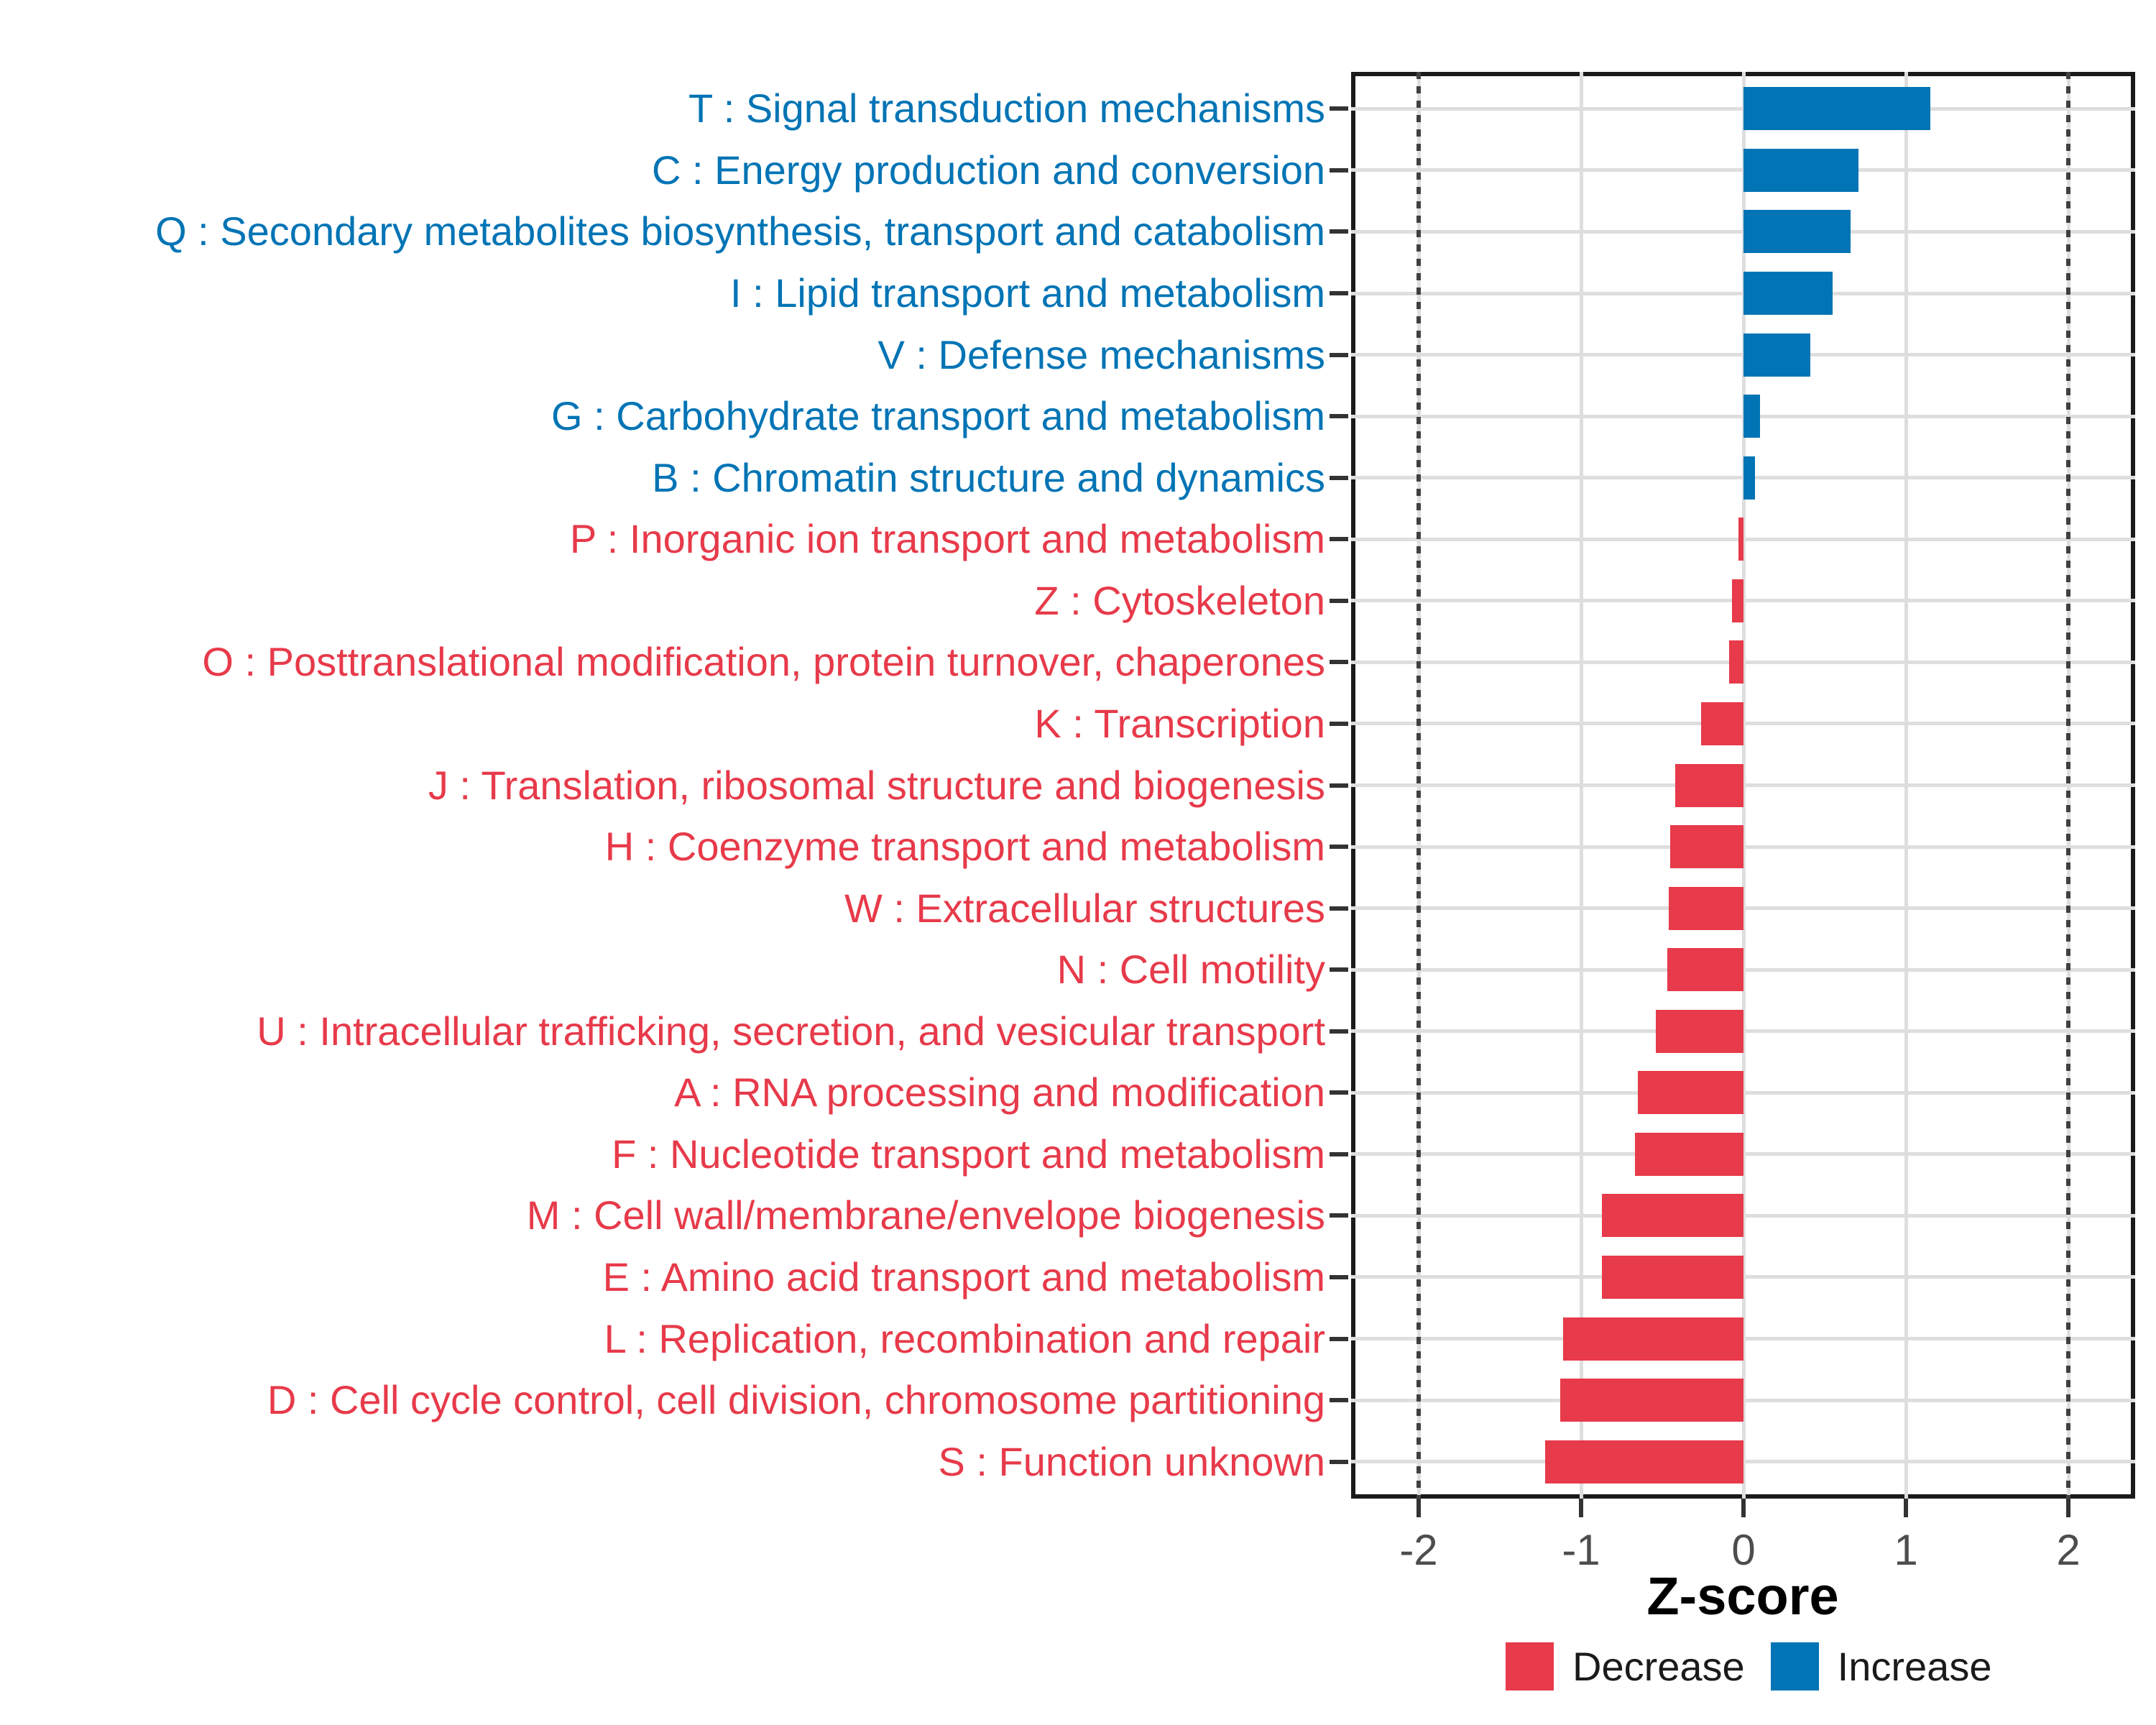 The width and height of the screenshot is (2156, 1725). Describe the element at coordinates (1101, 354) in the screenshot. I see `category-label: V : Defense mechanisms` at that location.